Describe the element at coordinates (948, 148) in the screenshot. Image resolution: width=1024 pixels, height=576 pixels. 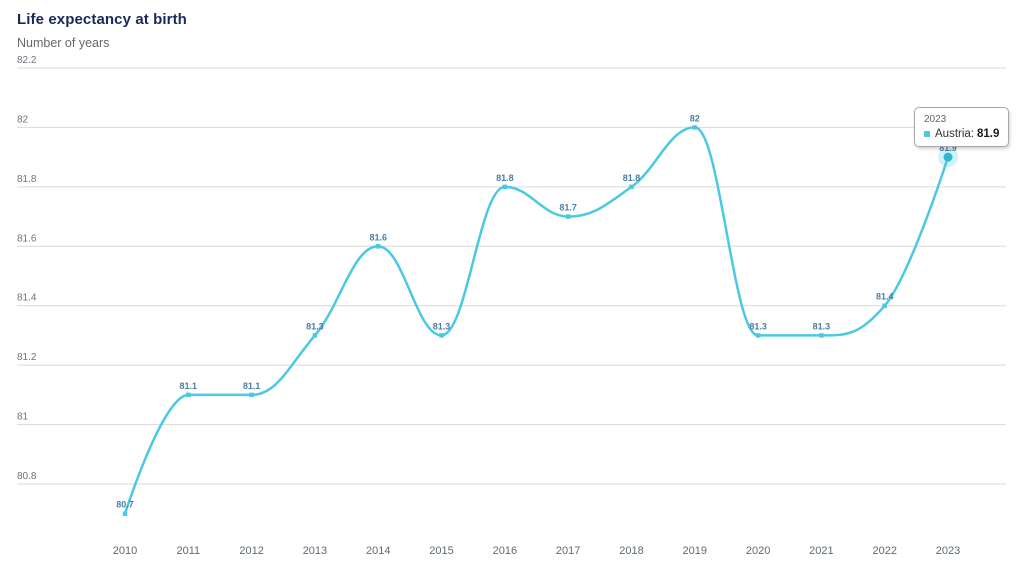
I see `data-point-label: 81.9` at that location.